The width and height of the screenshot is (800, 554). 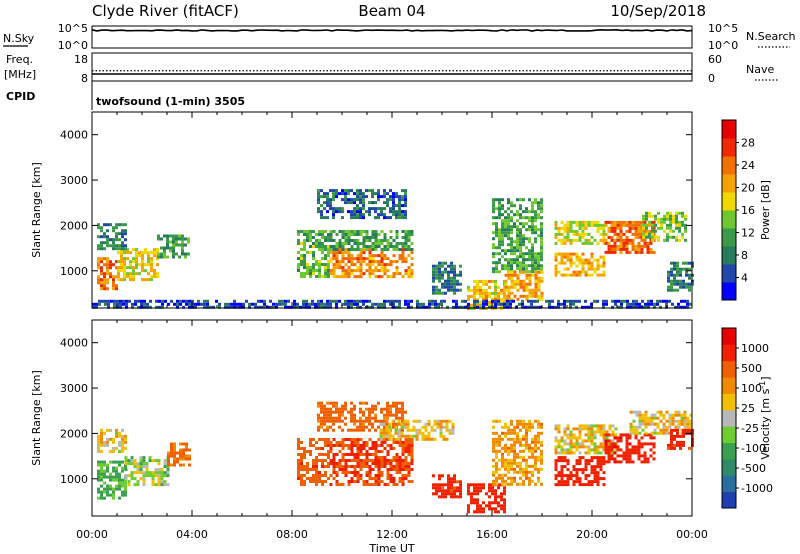 I want to click on velocity-colorbar-swatch, so click(x=729, y=353).